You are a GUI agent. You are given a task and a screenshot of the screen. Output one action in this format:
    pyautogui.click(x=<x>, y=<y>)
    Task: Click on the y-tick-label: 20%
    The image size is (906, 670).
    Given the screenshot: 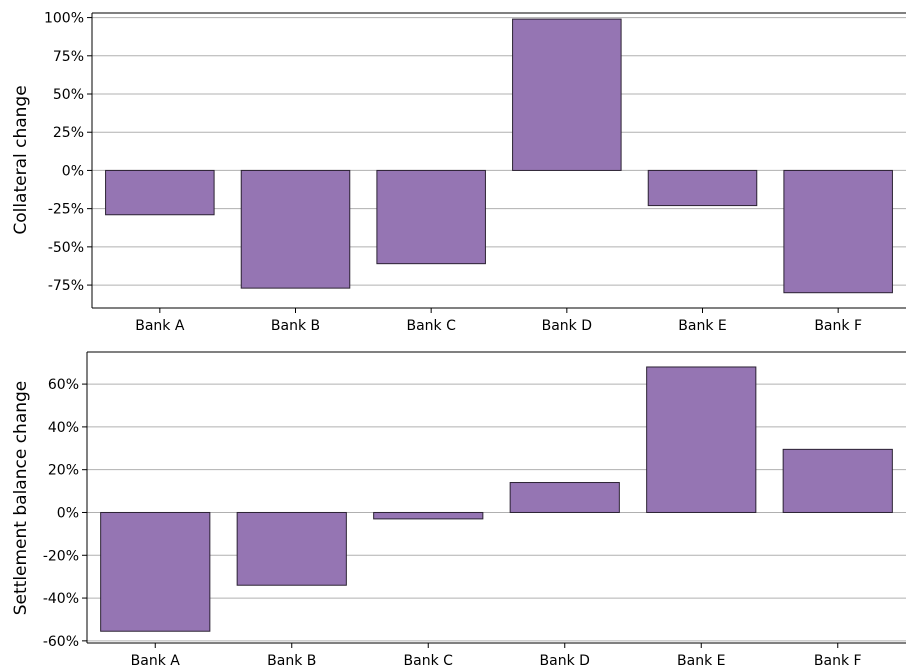 What is the action you would take?
    pyautogui.click(x=63, y=471)
    